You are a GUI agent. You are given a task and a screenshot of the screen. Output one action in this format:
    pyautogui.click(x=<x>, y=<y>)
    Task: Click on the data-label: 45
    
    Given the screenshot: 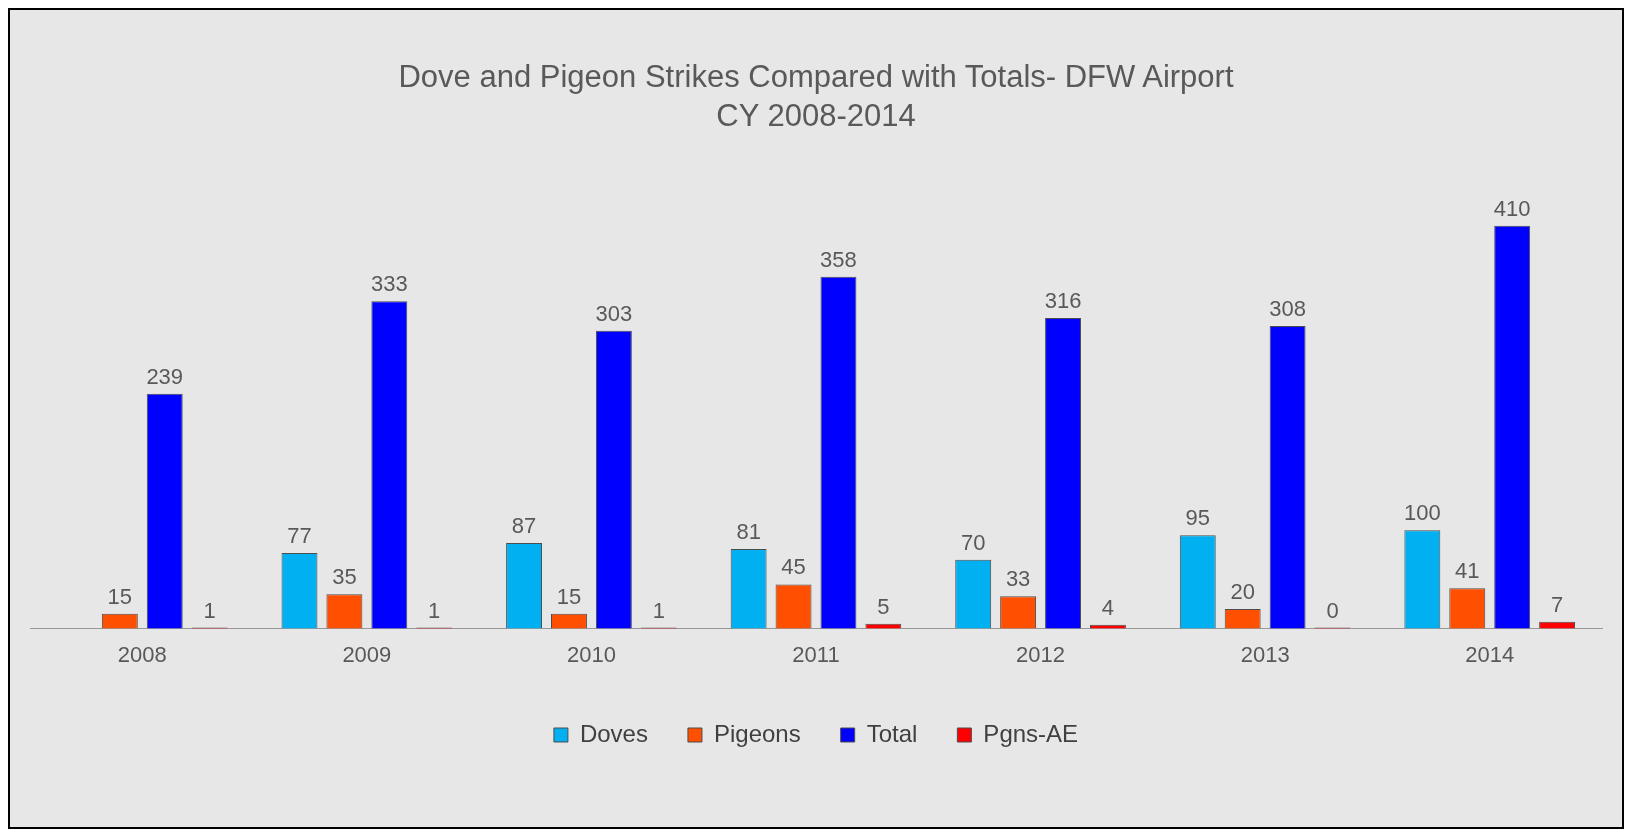 What is the action you would take?
    pyautogui.click(x=793, y=567)
    